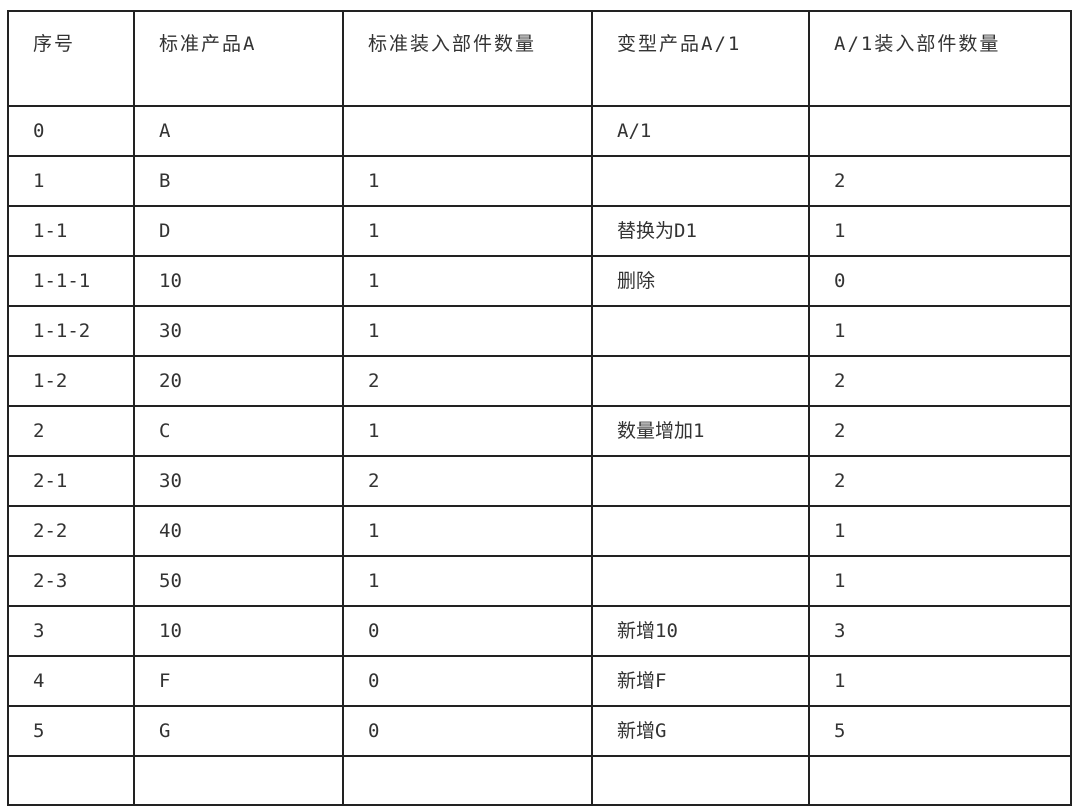 The width and height of the screenshot is (1080, 806). I want to click on table-row: 1-1-1 10 1 删除 0, so click(539, 281).